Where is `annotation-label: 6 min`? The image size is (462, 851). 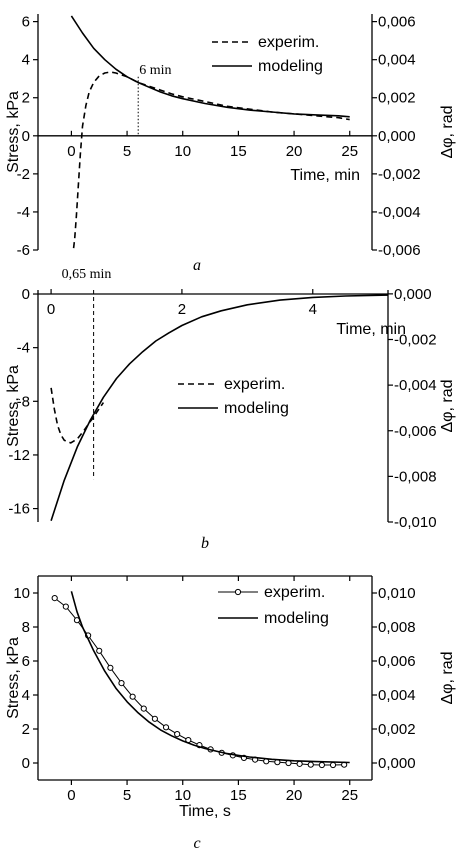
annotation-label: 6 min is located at coordinates (155, 70).